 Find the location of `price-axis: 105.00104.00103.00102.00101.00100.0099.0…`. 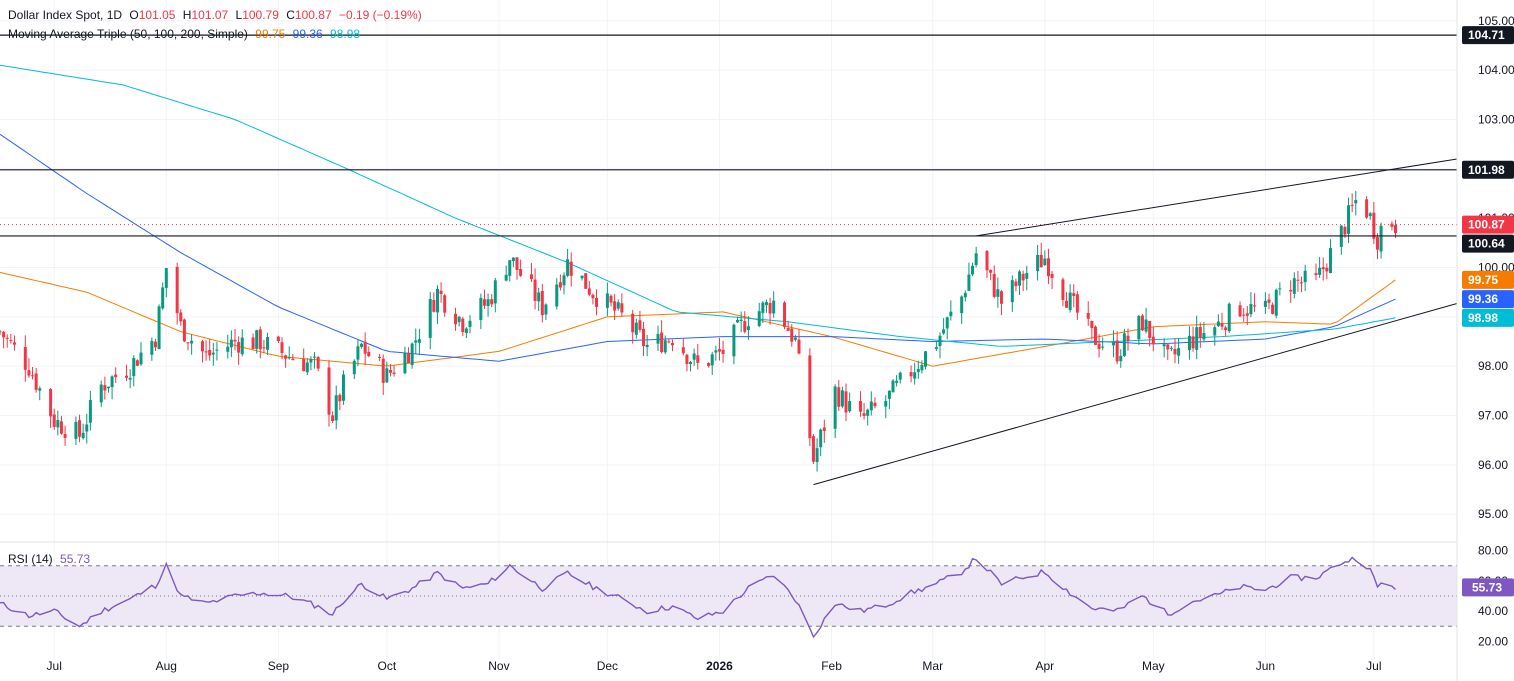

price-axis: 105.00104.00103.00102.00101.00100.0099.0… is located at coordinates (1488, 331).